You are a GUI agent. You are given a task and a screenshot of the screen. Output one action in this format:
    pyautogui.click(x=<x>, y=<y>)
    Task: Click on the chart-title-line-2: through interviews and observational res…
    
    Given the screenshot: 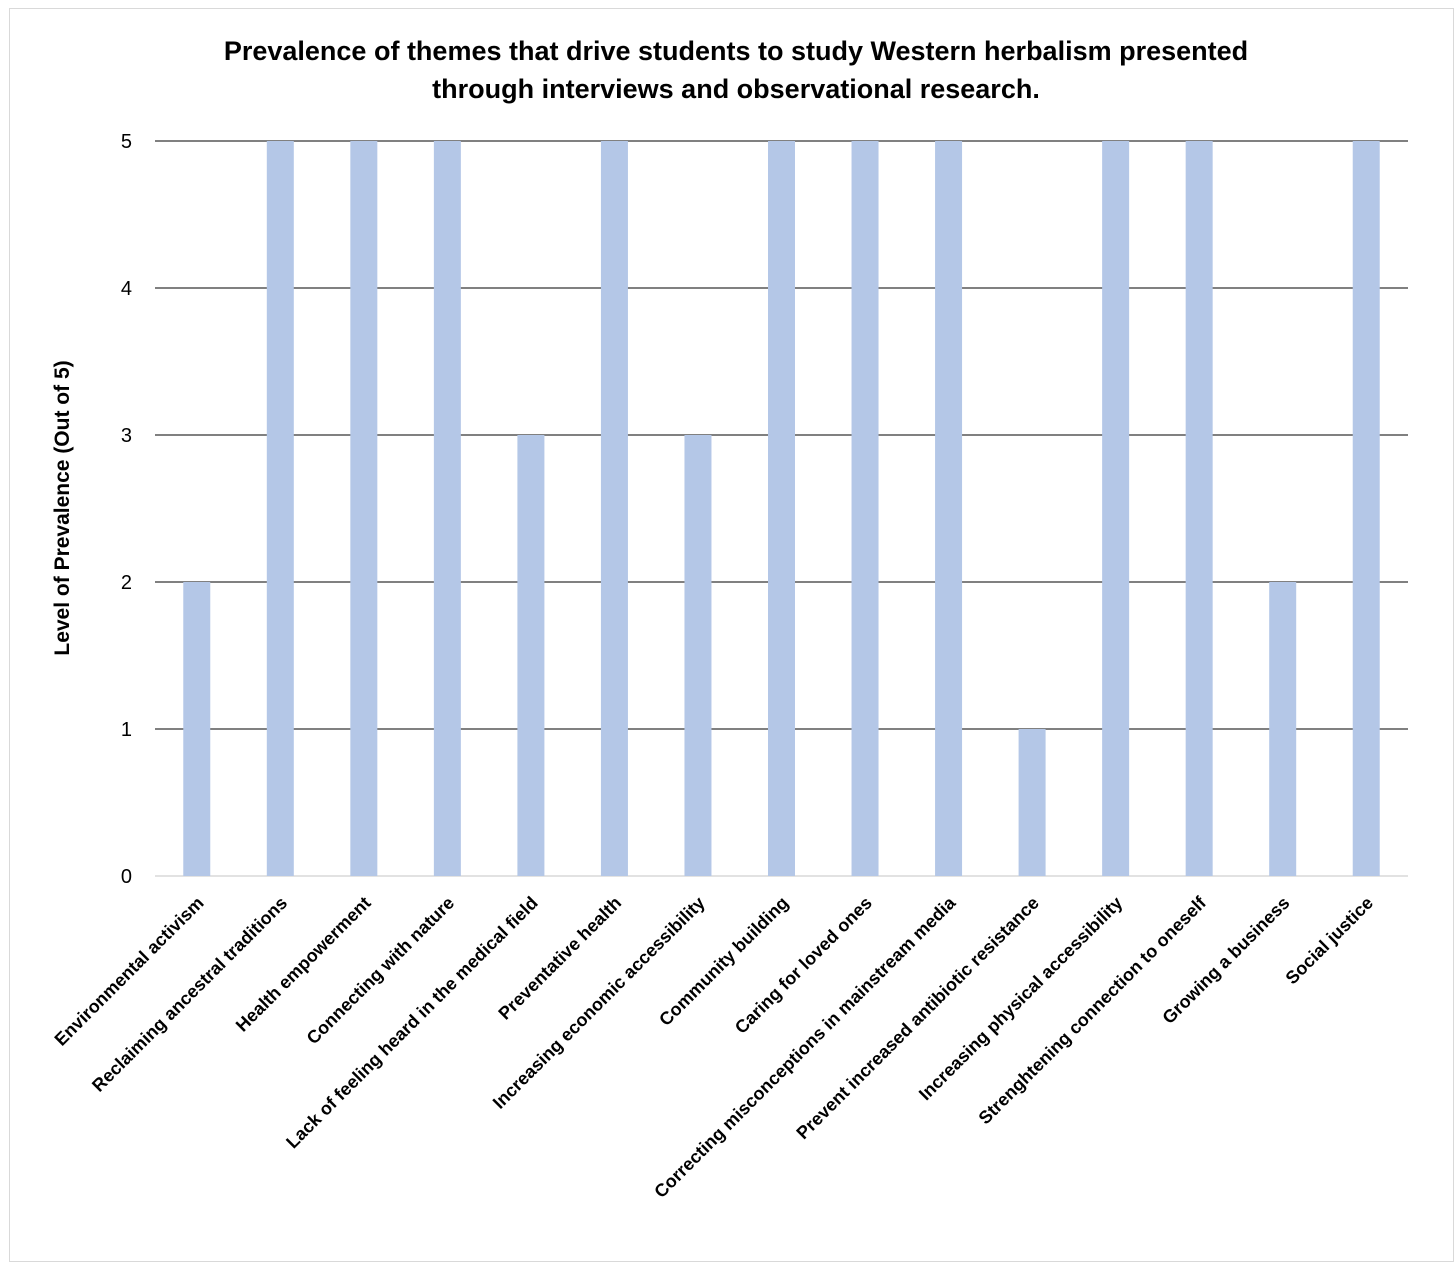 What is the action you would take?
    pyautogui.click(x=736, y=89)
    